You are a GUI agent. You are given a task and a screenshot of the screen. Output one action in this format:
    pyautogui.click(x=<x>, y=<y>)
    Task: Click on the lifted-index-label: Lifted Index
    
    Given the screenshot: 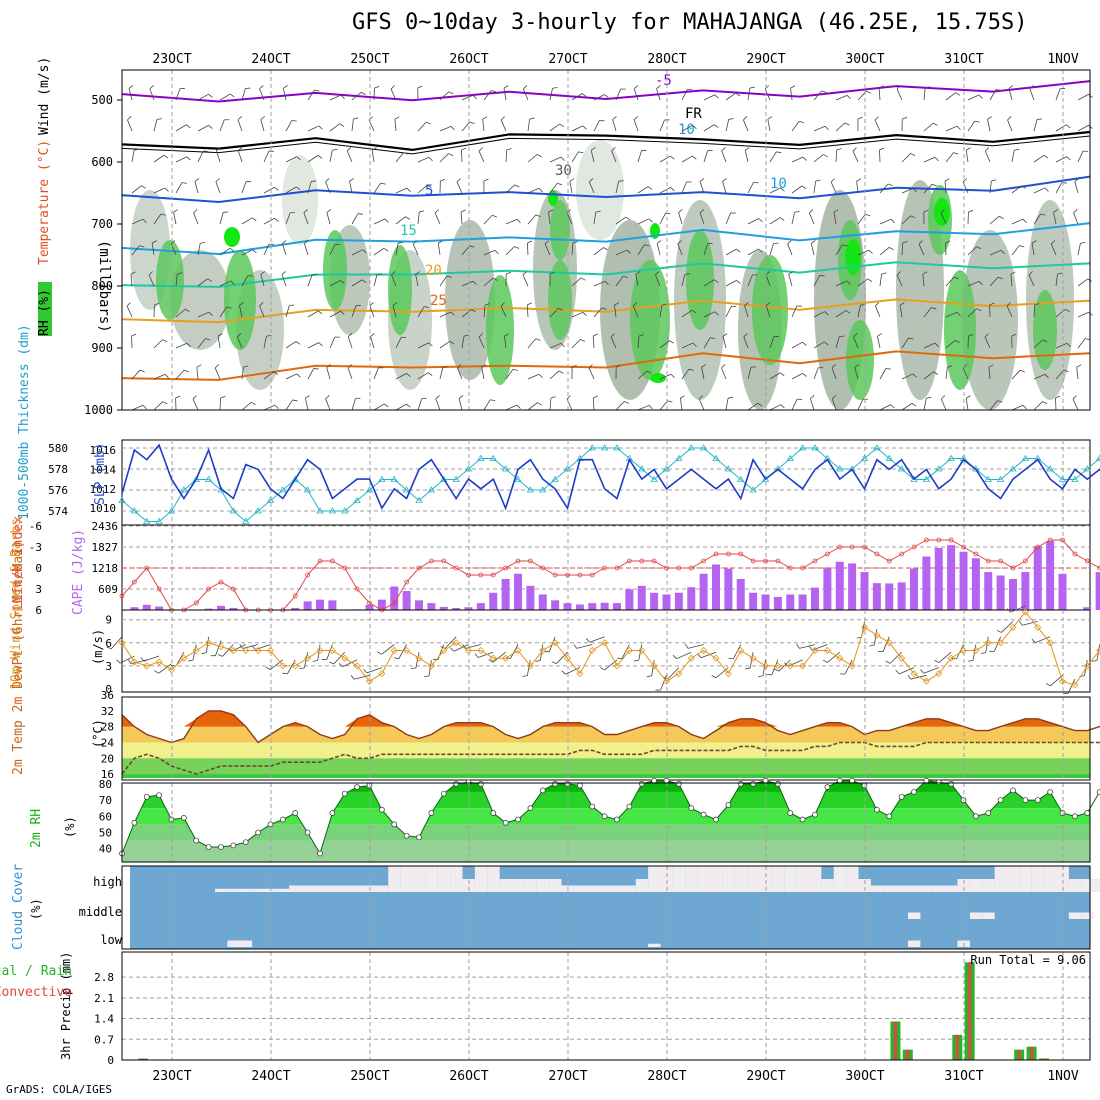 What is the action you would take?
    pyautogui.click(x=18, y=563)
    